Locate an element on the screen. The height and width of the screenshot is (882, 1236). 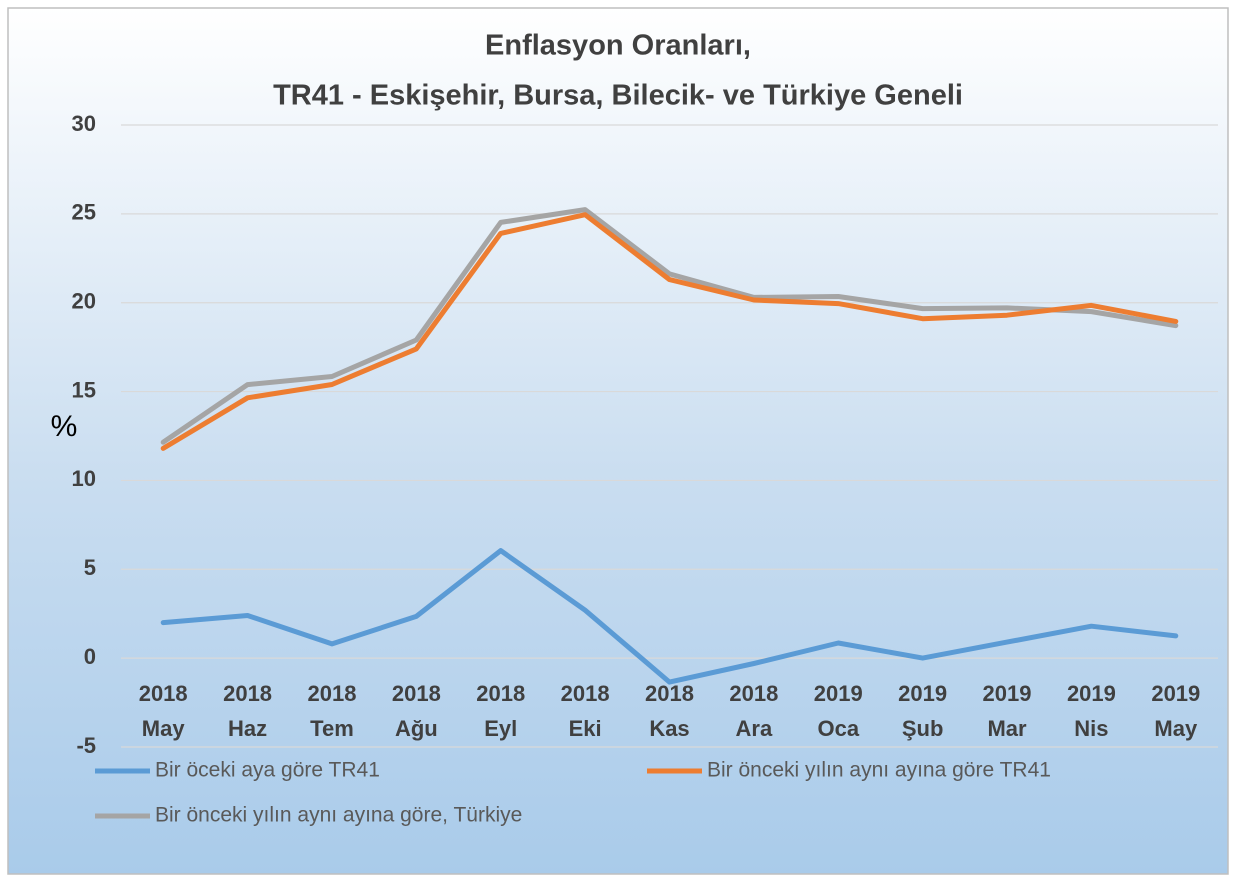
x-tick-label: 2018 Tem is located at coordinates (331, 711).